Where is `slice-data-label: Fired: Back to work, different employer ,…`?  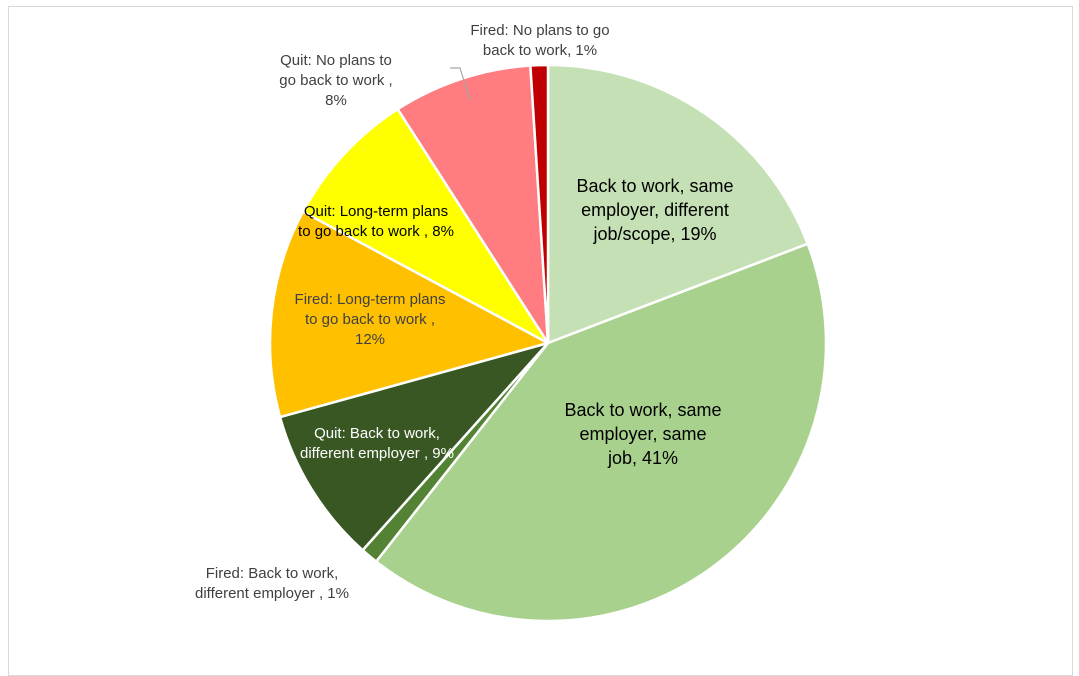
slice-data-label: Fired: Back to work, different employer ,… is located at coordinates (272, 583).